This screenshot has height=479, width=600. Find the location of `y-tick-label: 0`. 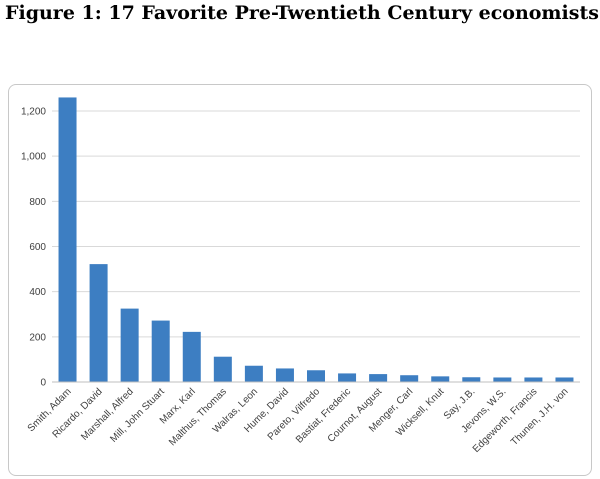

y-tick-label: 0 is located at coordinates (43, 383).